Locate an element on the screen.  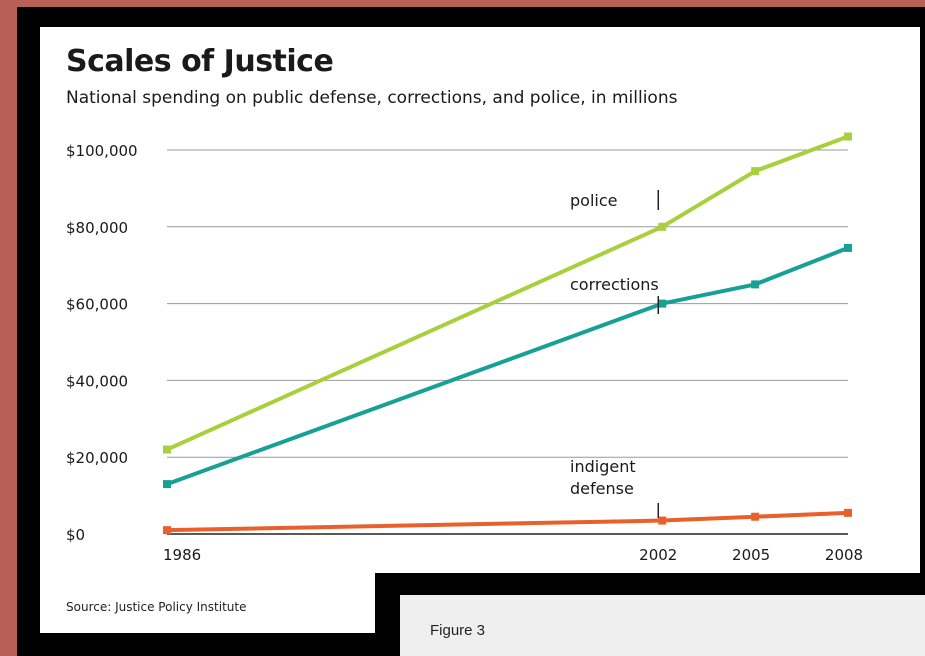
y-tick-label: $80,000 is located at coordinates (97, 228).